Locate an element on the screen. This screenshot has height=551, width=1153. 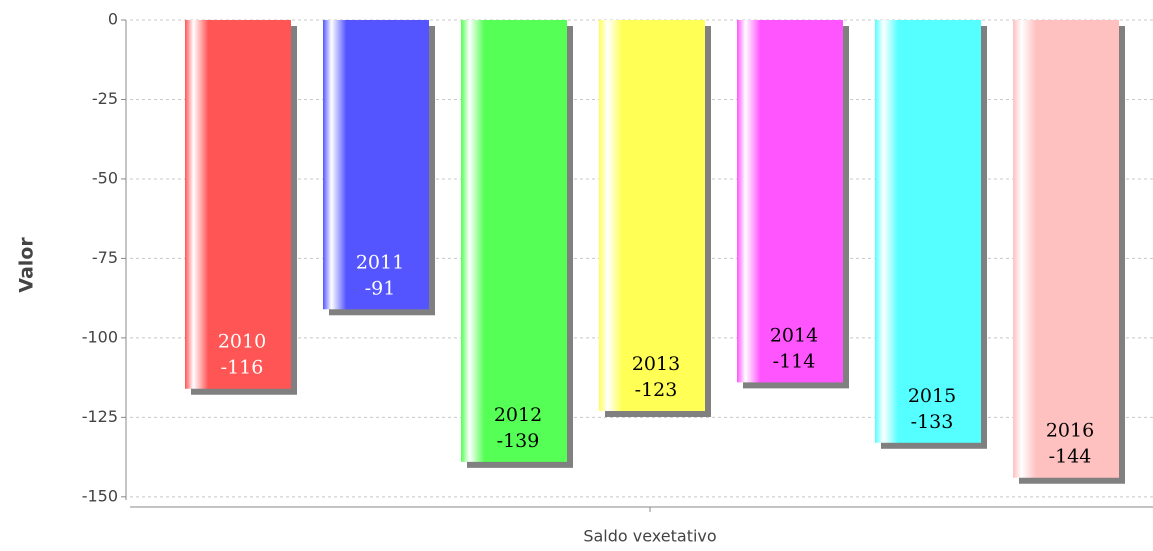
bar-label-name: 2012 is located at coordinates (518, 415).